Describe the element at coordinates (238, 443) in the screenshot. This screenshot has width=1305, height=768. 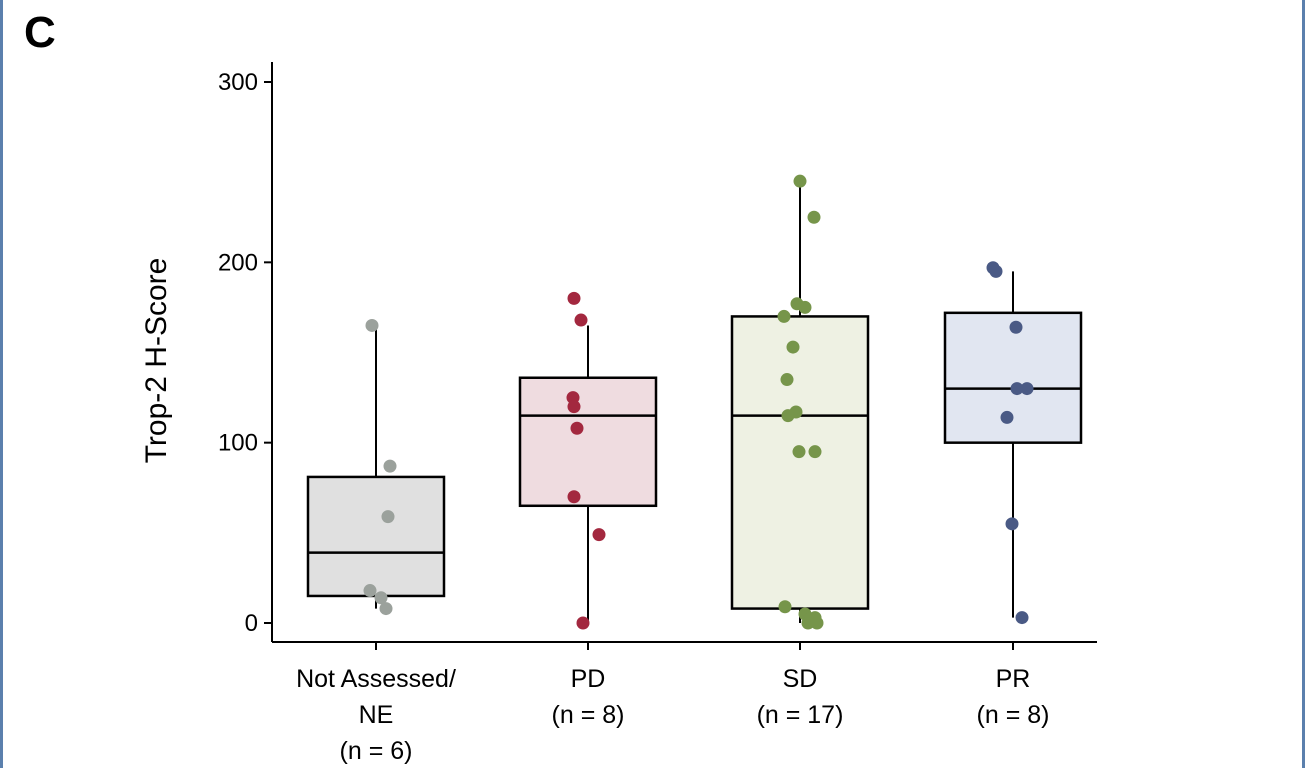
I see `y-tick-label: 100` at that location.